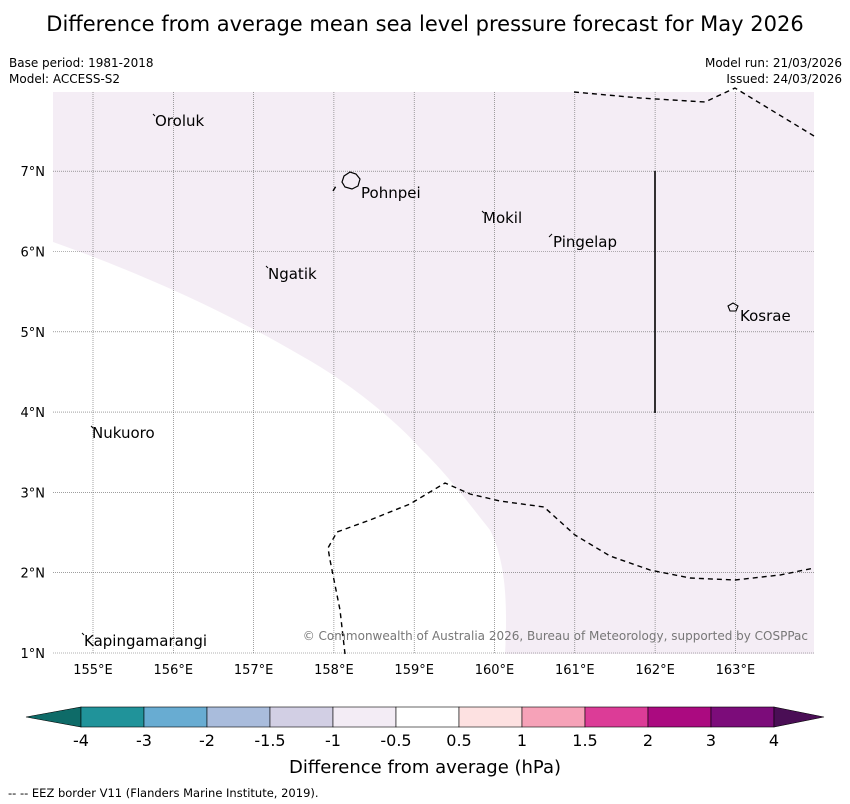  What do you see at coordinates (648, 740) in the screenshot?
I see `colorbar-tick-label: 2` at bounding box center [648, 740].